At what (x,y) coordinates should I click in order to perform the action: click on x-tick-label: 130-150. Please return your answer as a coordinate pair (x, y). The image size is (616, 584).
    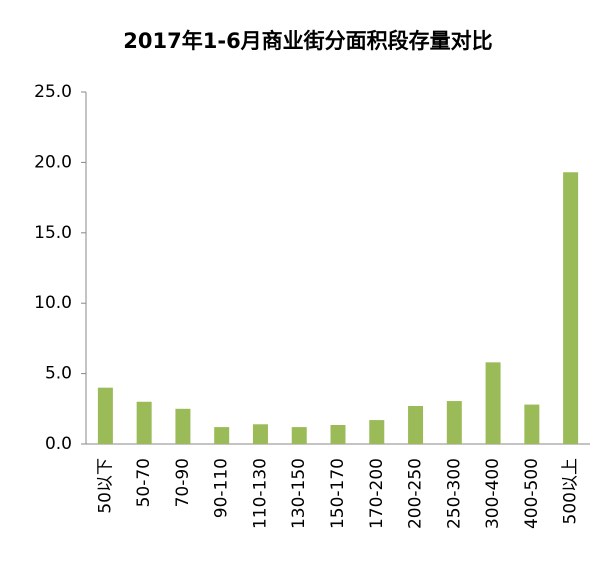
    Looking at the image, I should click on (299, 493).